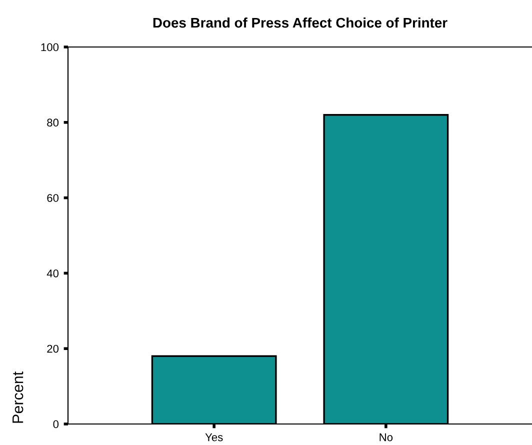  Describe the element at coordinates (300, 22) in the screenshot. I see `chart-title: Does Brand of Press Affect Choice of Printer` at that location.